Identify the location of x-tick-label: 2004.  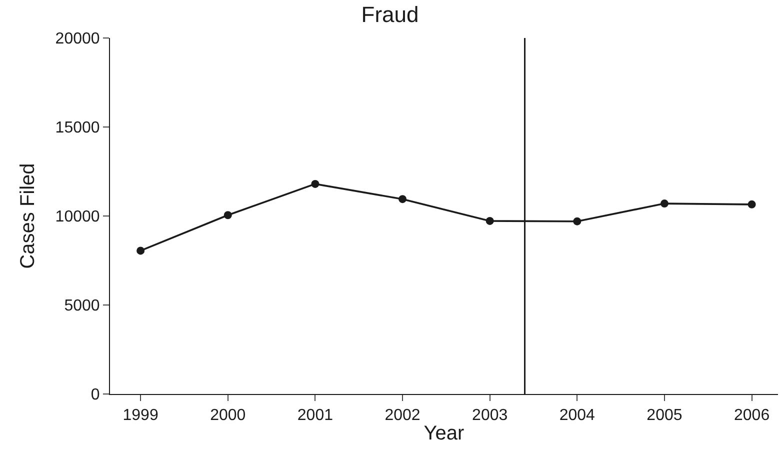
(577, 415).